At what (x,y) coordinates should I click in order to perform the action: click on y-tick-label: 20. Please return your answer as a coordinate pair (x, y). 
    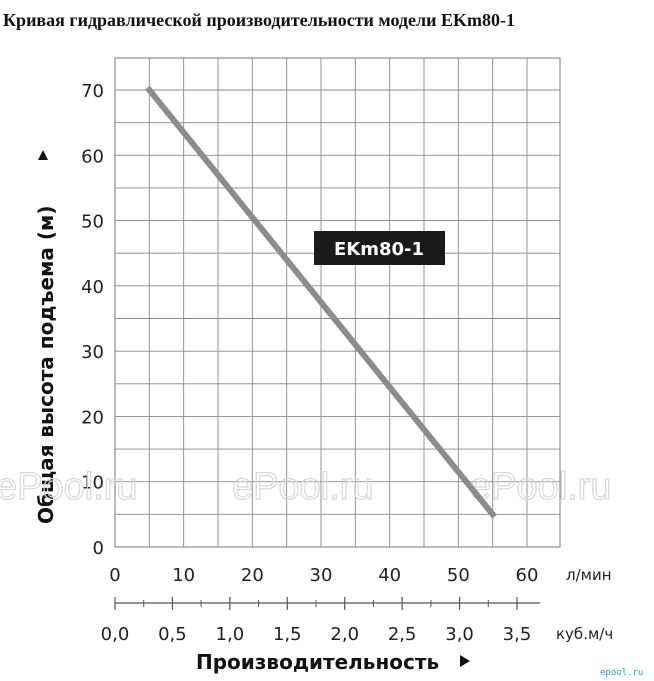
    Looking at the image, I should click on (92, 417).